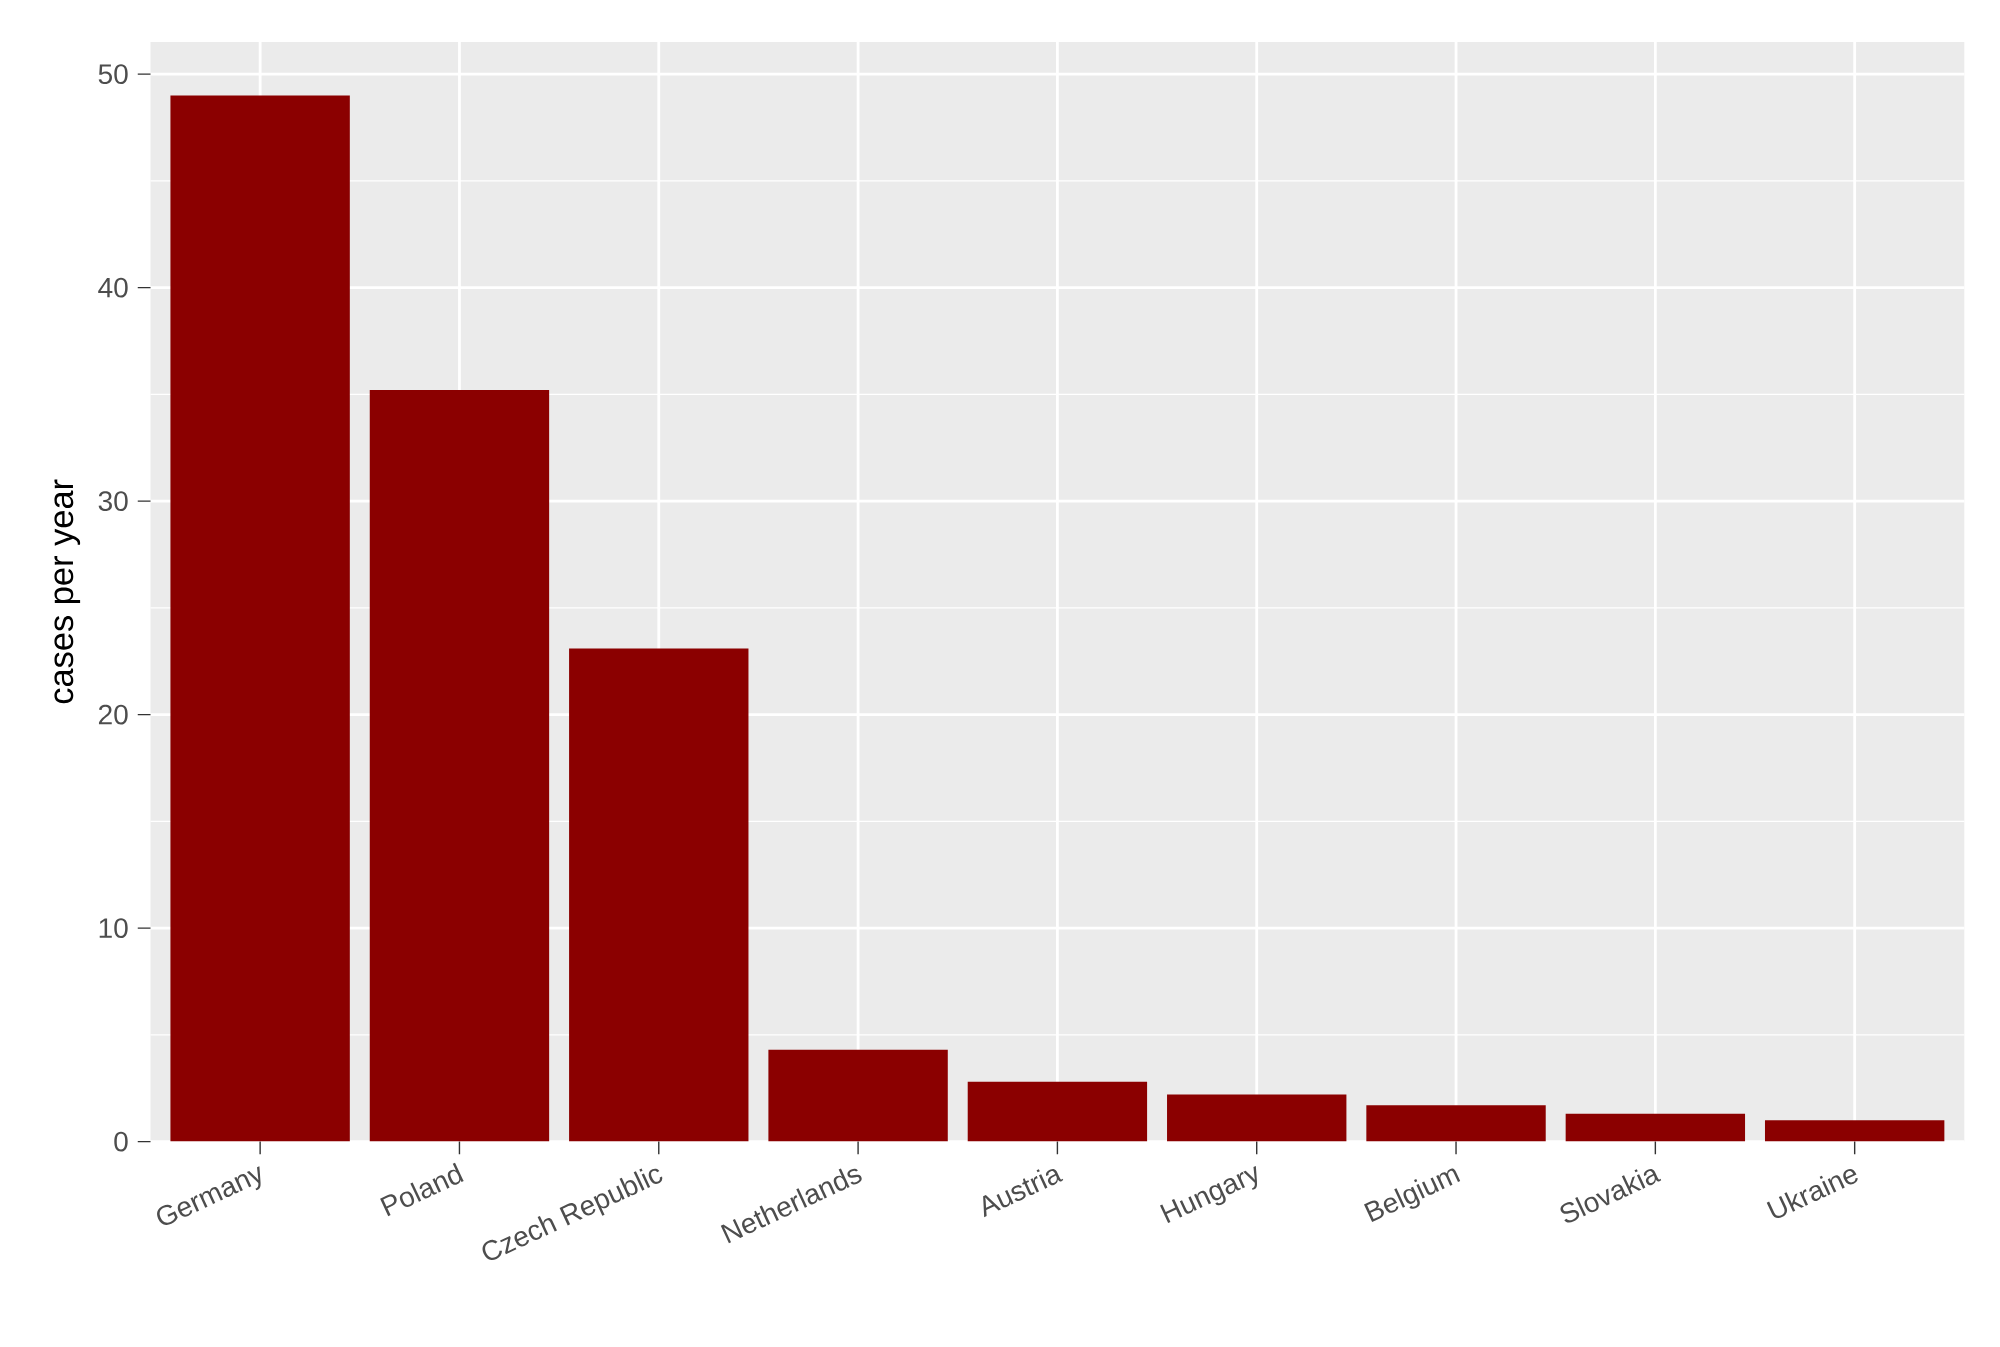  What do you see at coordinates (67, 591) in the screenshot?
I see `y-axis-title: cases per year` at bounding box center [67, 591].